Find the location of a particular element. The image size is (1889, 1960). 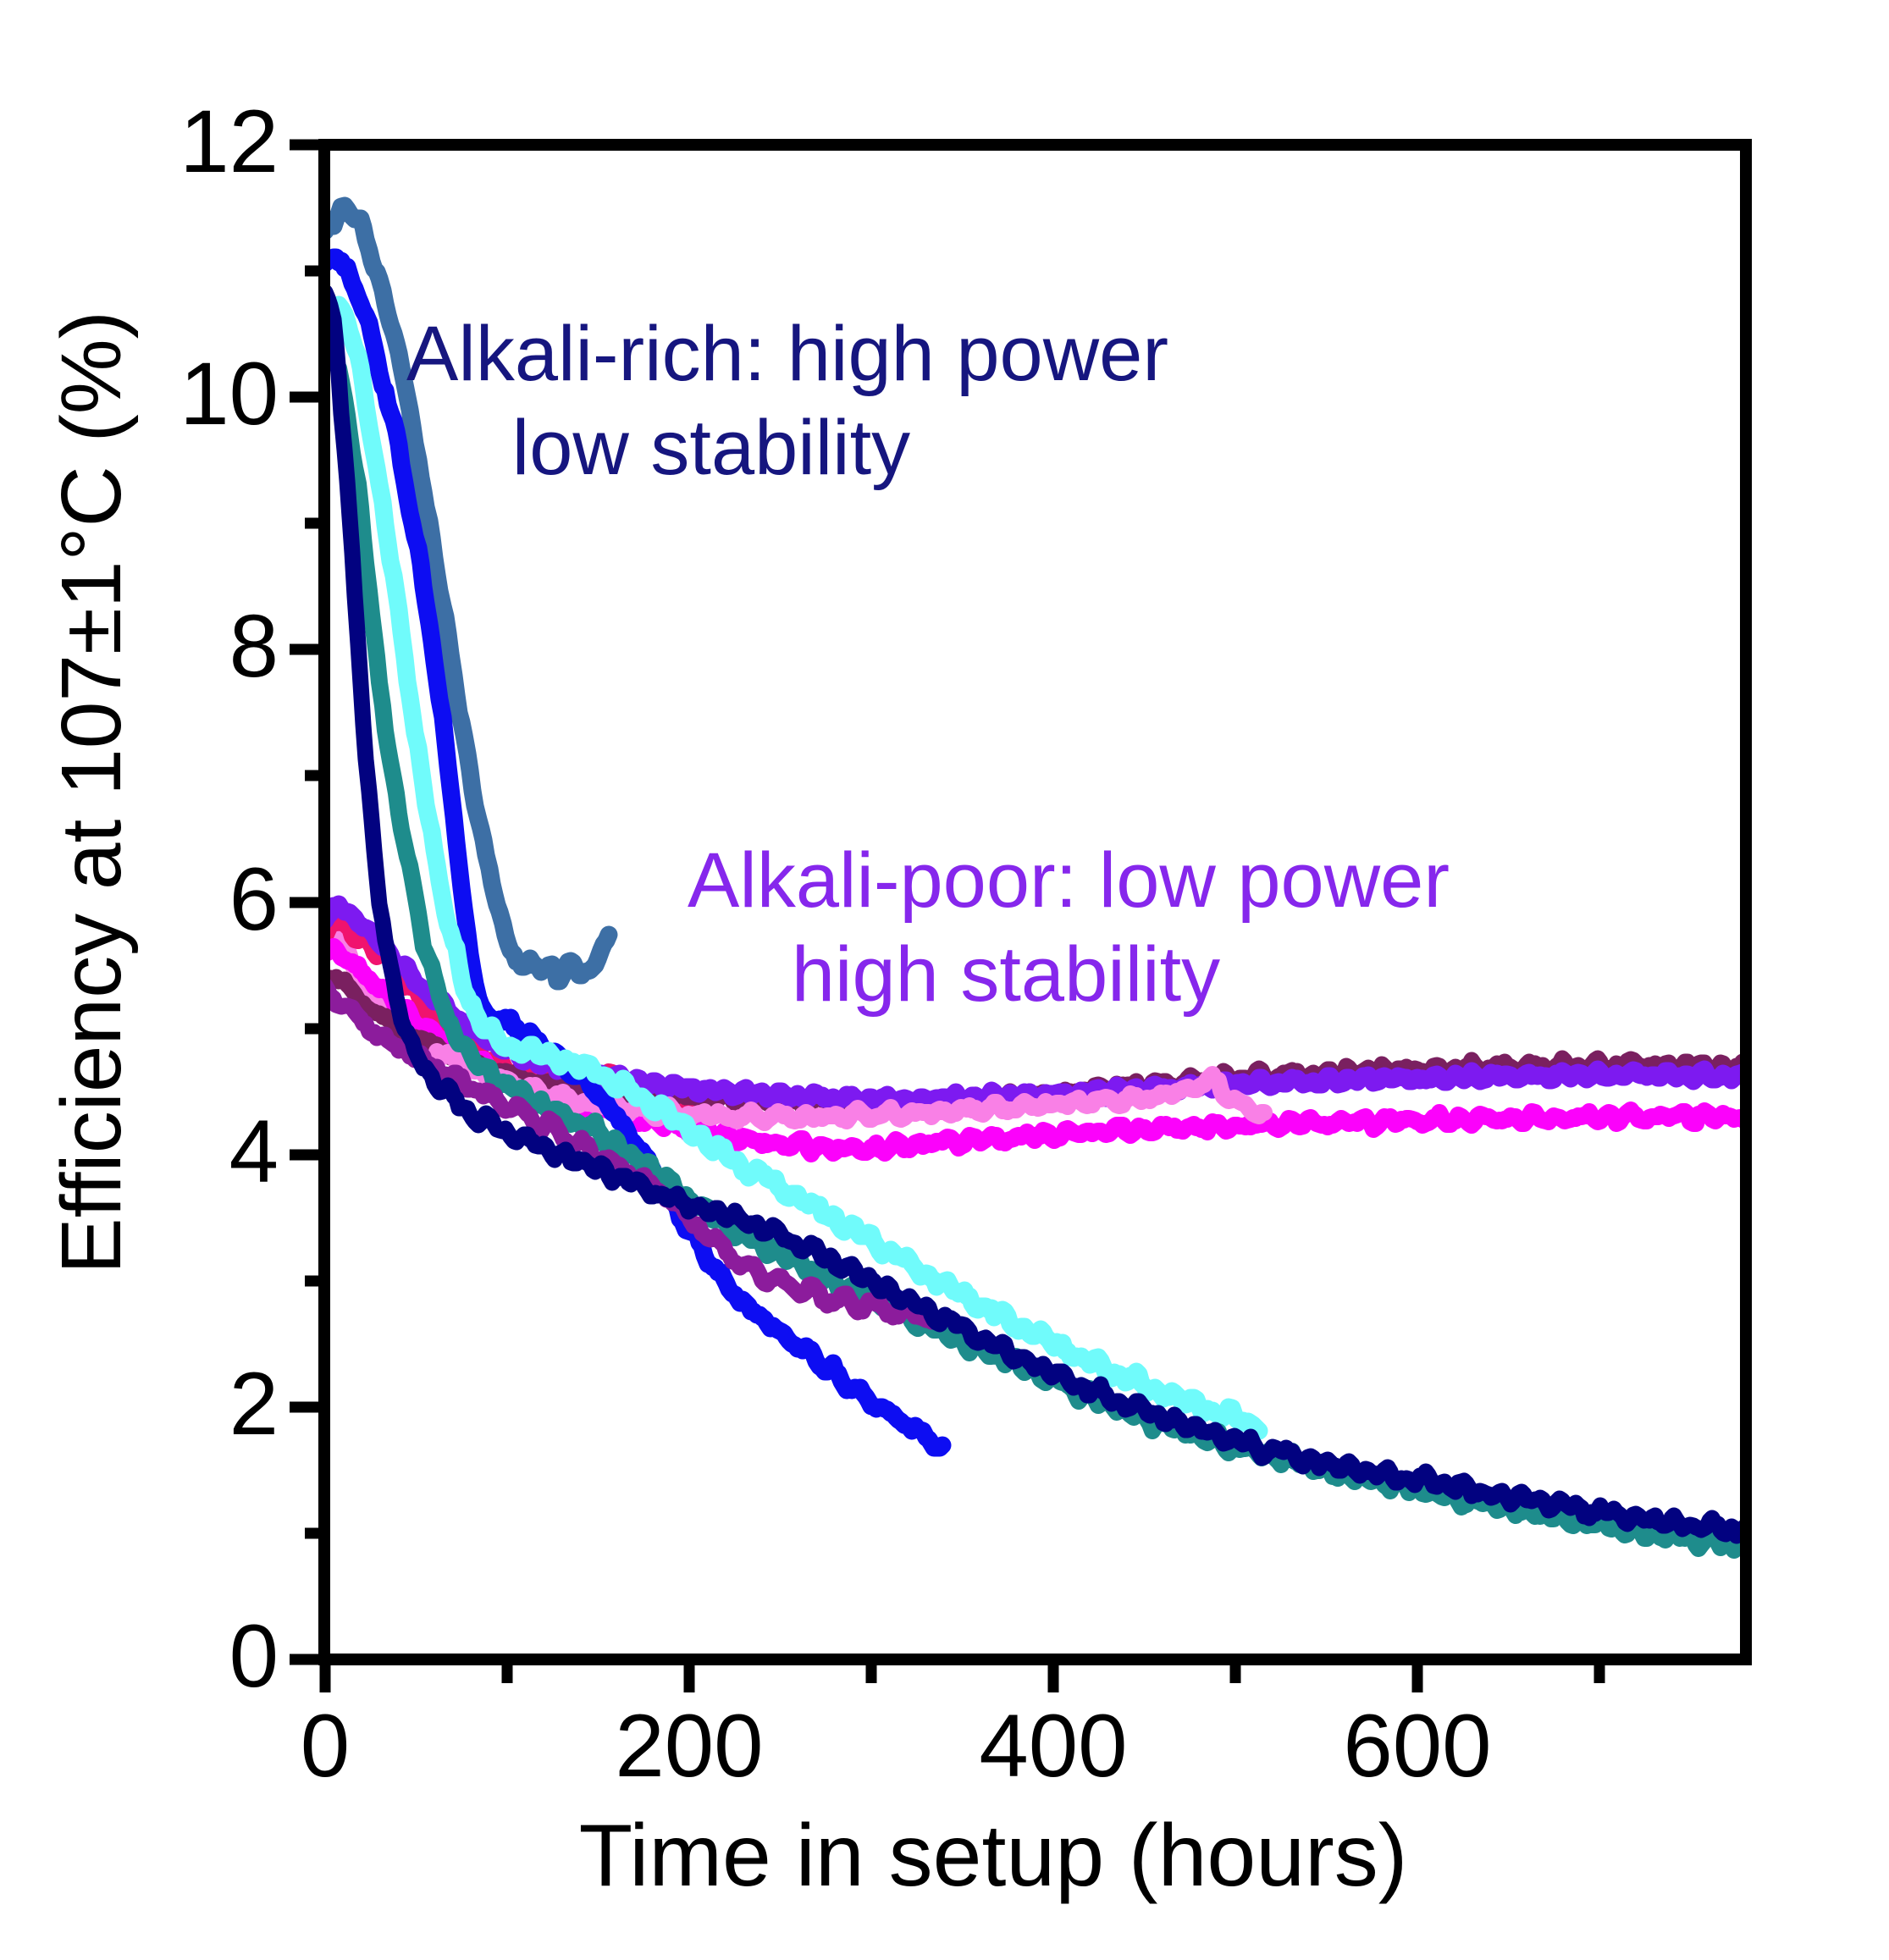

svg-text: 400 is located at coordinates (1053, 1746).